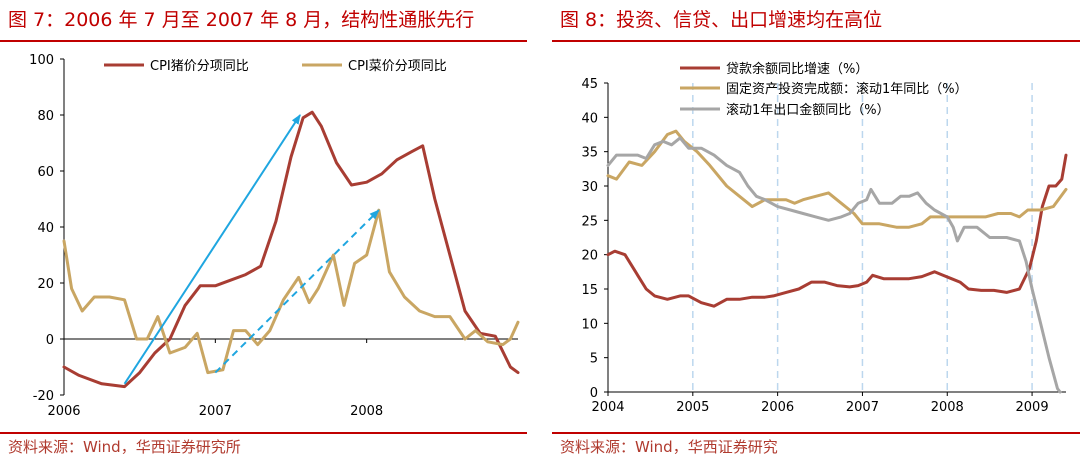 This screenshot has height=466, width=1080. What do you see at coordinates (297, 291) in the screenshot?
I see `dashed-arrow-annotation` at bounding box center [297, 291].